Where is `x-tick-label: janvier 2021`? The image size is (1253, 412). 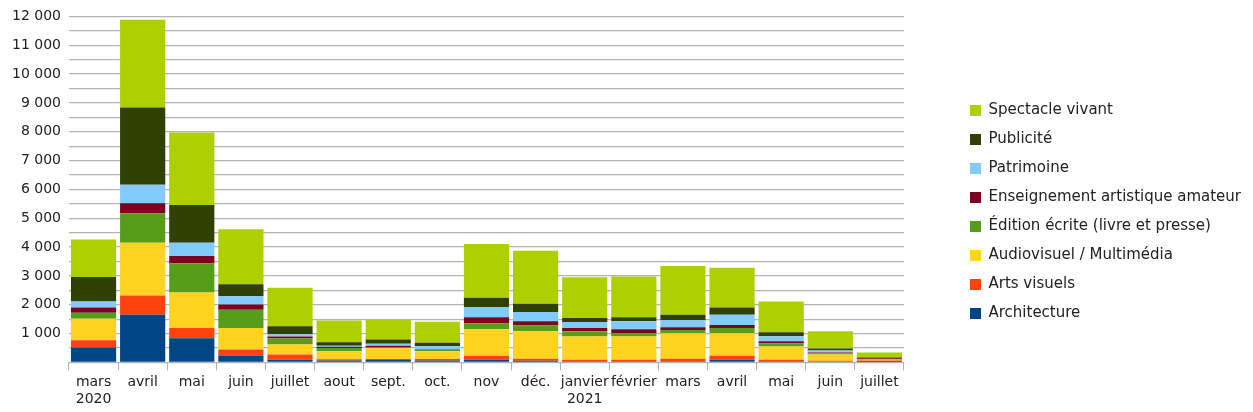
x-tick-label: janvier 2021 is located at coordinates (584, 390).